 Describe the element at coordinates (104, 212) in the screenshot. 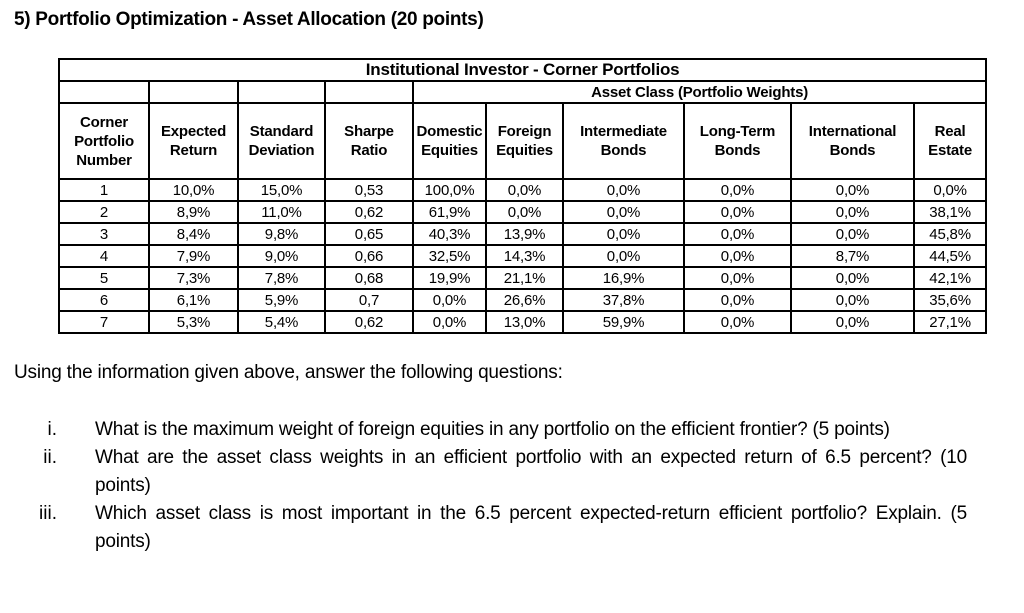

I see `table-cell: 2` at that location.